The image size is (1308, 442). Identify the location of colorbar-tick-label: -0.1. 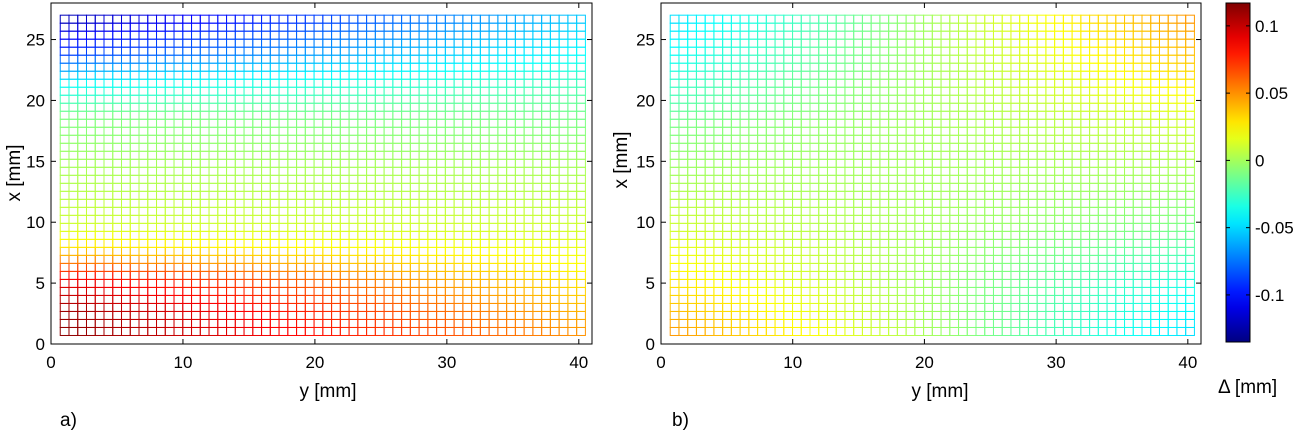
(1269, 295).